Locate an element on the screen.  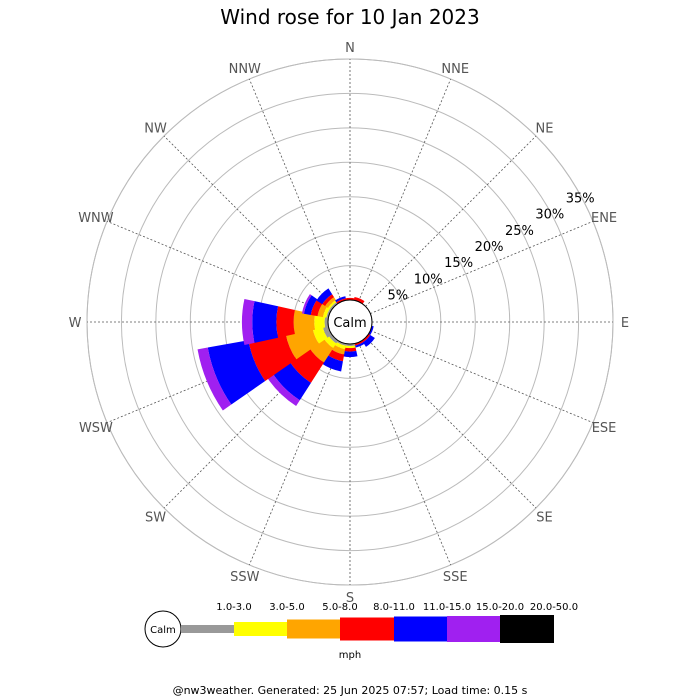
direction-label-se: SE is located at coordinates (544, 517).